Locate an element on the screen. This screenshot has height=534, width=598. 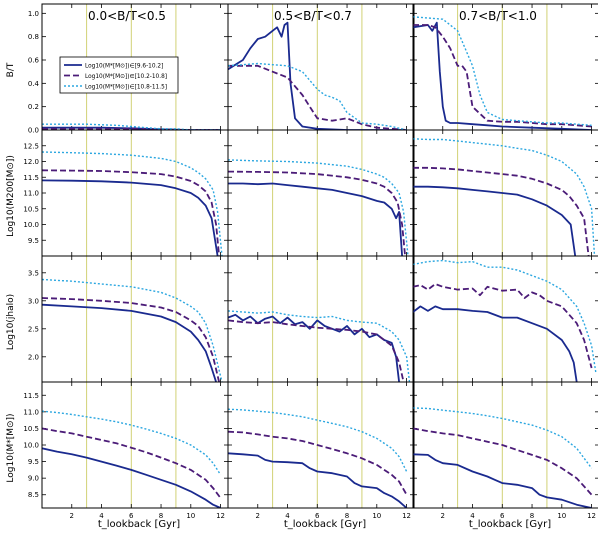
column-title-1: 0.0<B/T<0.5 is located at coordinates (127, 16).